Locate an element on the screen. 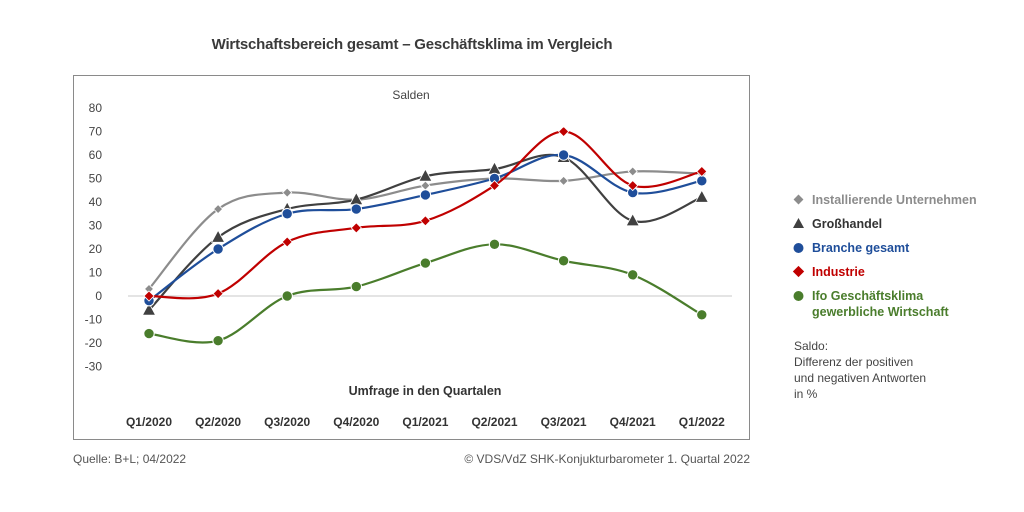 The width and height of the screenshot is (1024, 512). y-tick-label: 20 is located at coordinates (96, 249).